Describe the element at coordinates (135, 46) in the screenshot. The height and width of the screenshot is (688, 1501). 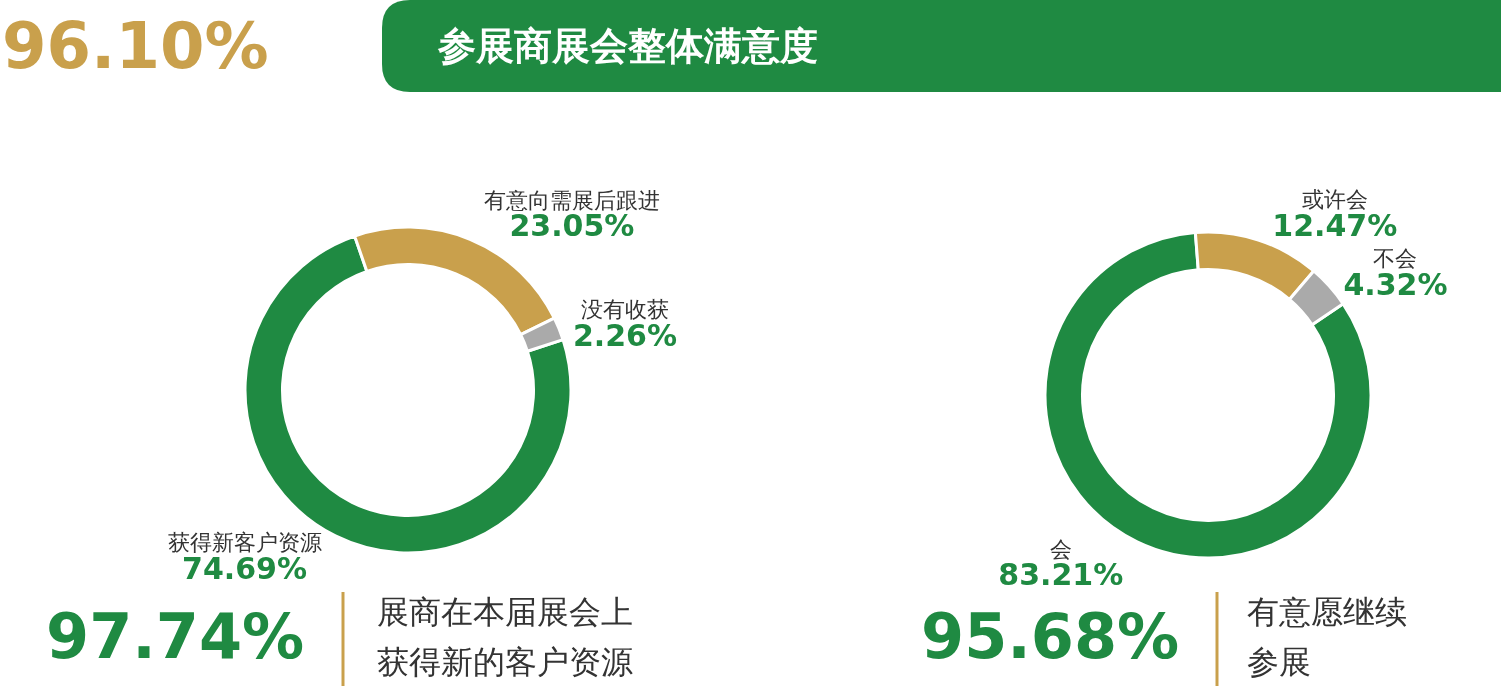
I see `text: 96.10%` at that location.